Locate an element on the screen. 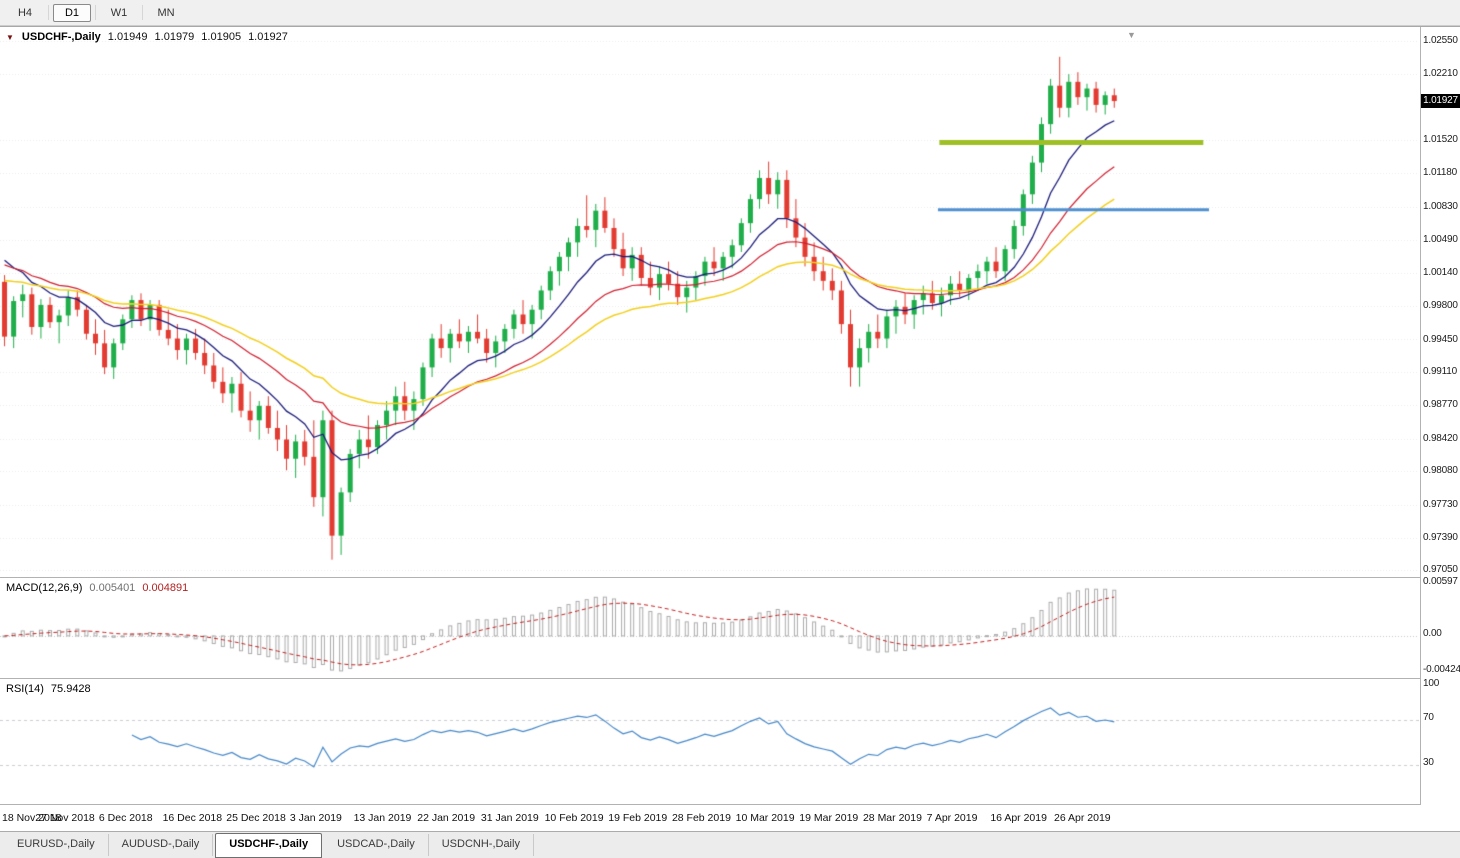  macd-axis-label: 0.00597 is located at coordinates (1440, 582).